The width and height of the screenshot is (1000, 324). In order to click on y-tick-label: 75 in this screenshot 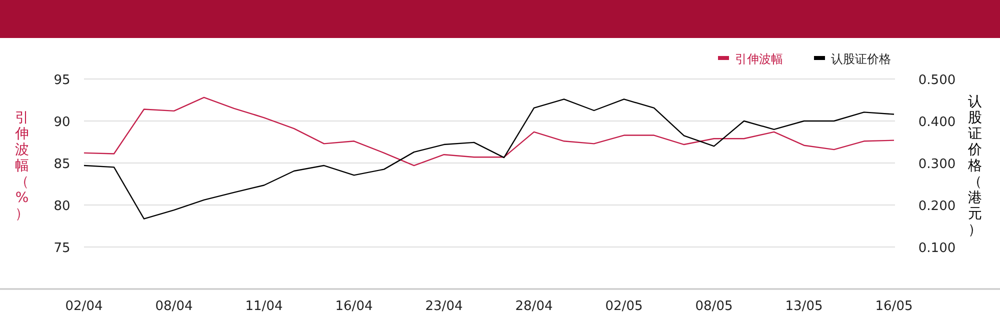, I will do `click(62, 248)`.